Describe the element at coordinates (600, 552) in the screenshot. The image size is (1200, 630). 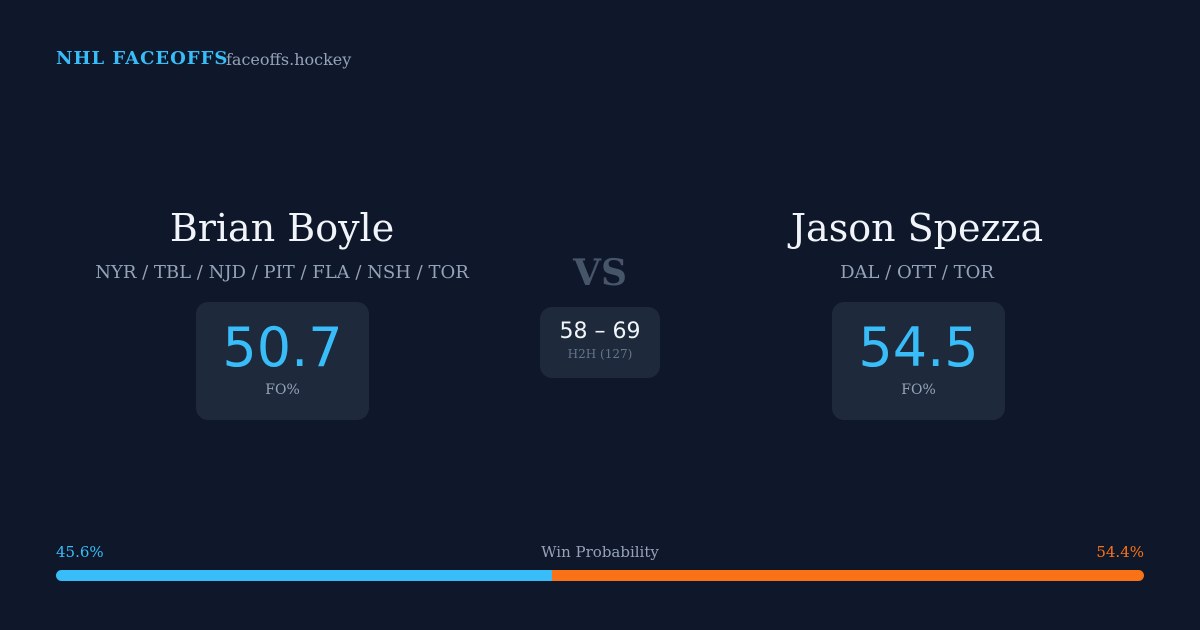
I see `win-prob-title: Win Probability` at that location.